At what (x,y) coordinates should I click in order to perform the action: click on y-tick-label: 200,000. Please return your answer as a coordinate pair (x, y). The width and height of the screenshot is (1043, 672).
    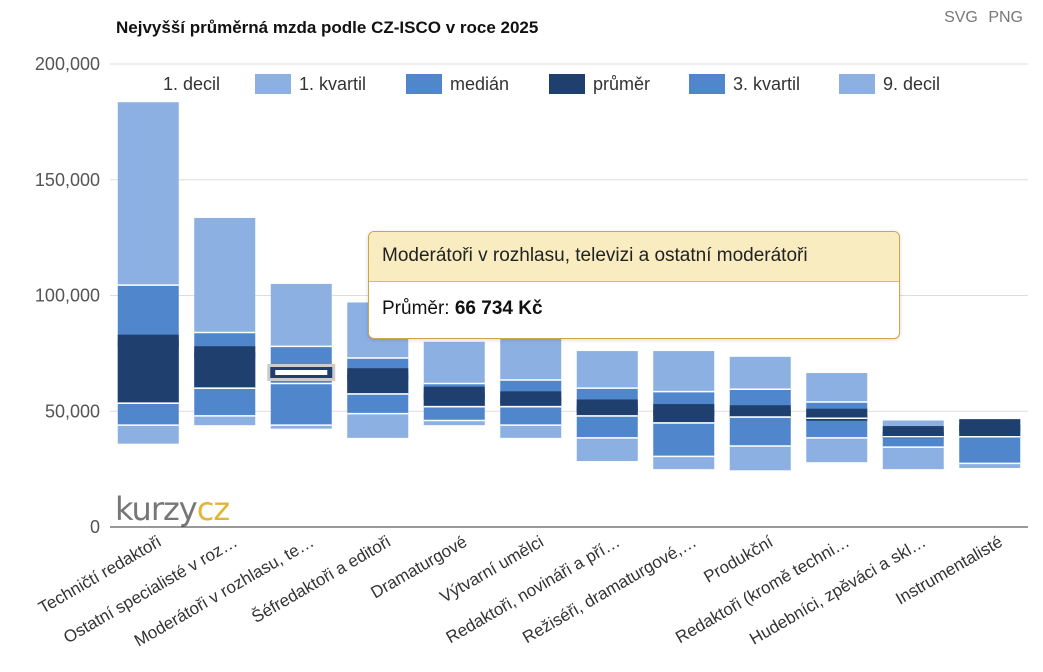
    Looking at the image, I should click on (67, 64).